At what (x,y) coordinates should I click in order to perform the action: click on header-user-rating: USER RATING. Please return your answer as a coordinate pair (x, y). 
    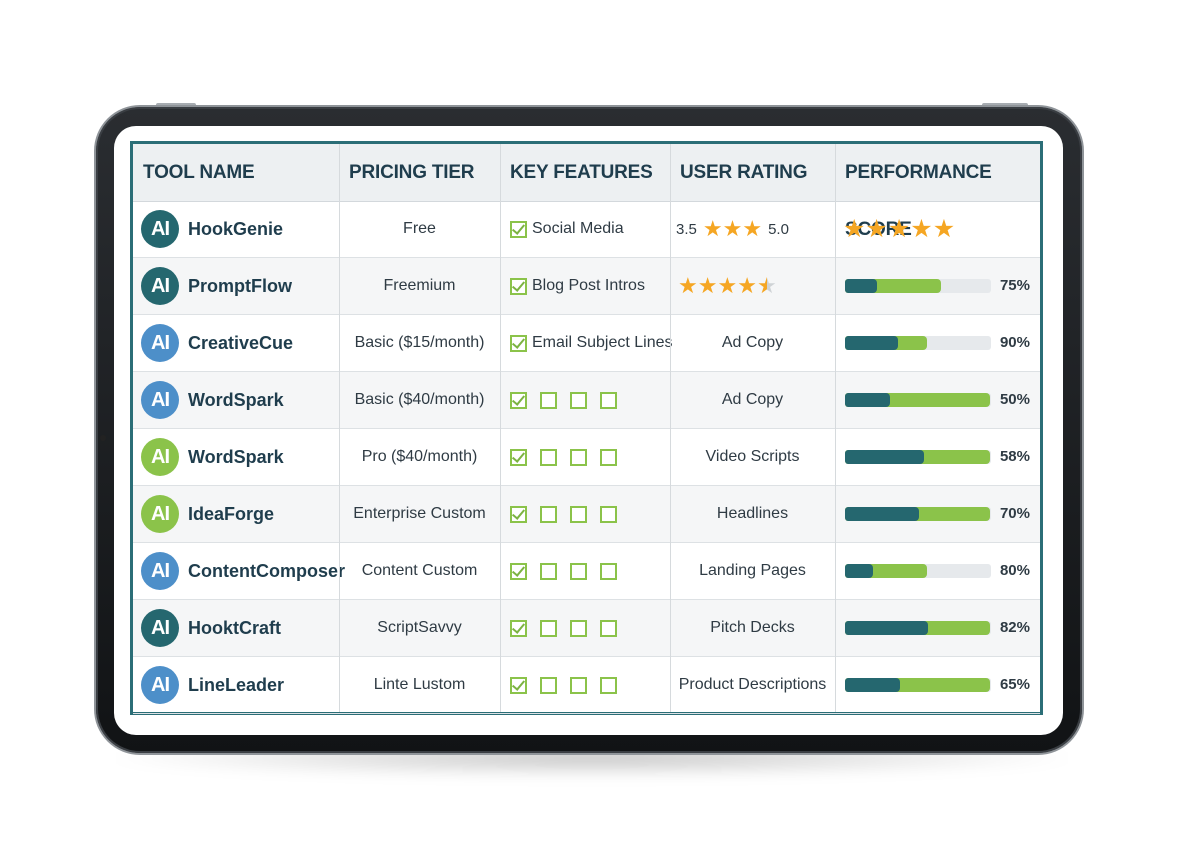
    Looking at the image, I should click on (744, 172).